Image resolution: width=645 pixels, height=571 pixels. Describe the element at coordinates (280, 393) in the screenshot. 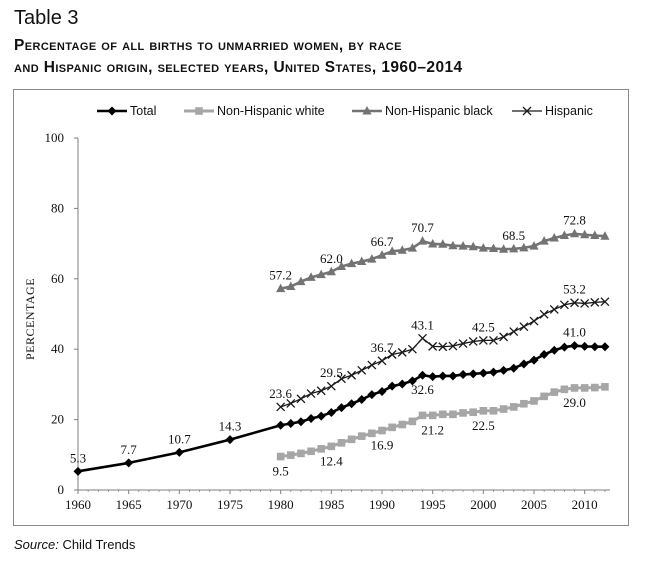

I see `data-label-hispanic: 23.6` at that location.